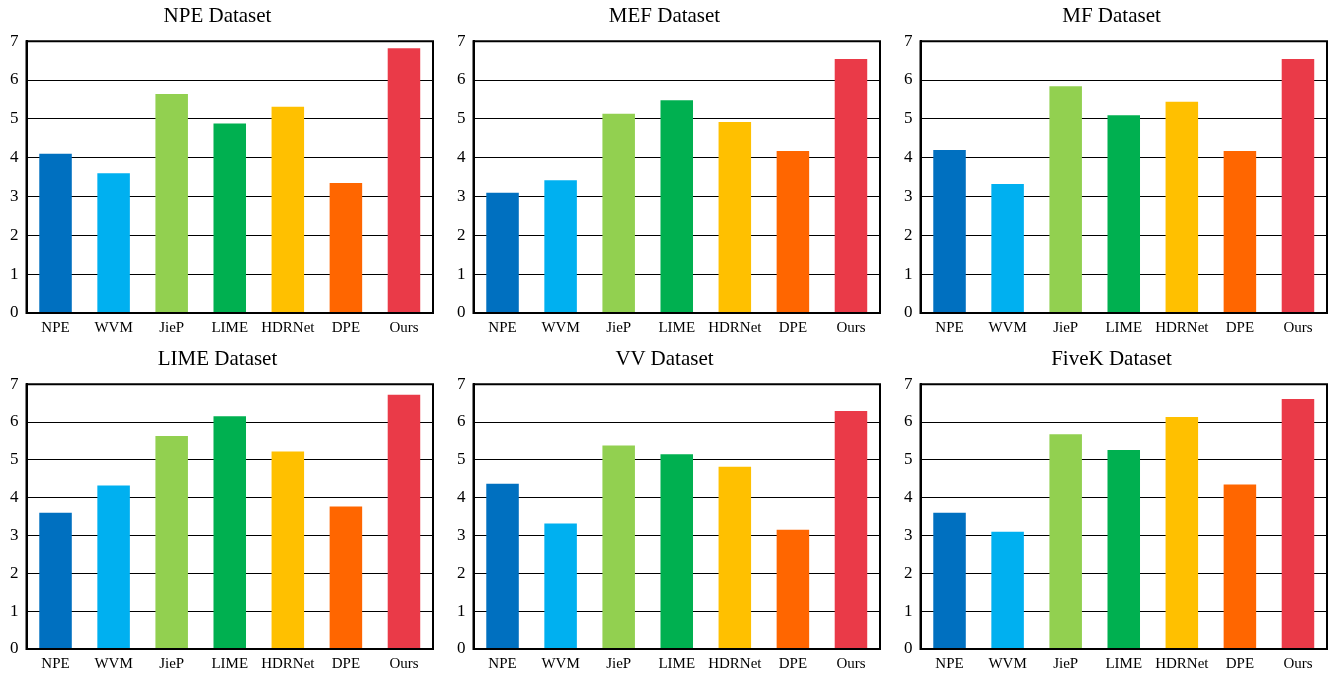  Describe the element at coordinates (664, 358) in the screenshot. I see `chart-title: VV Dataset` at that location.